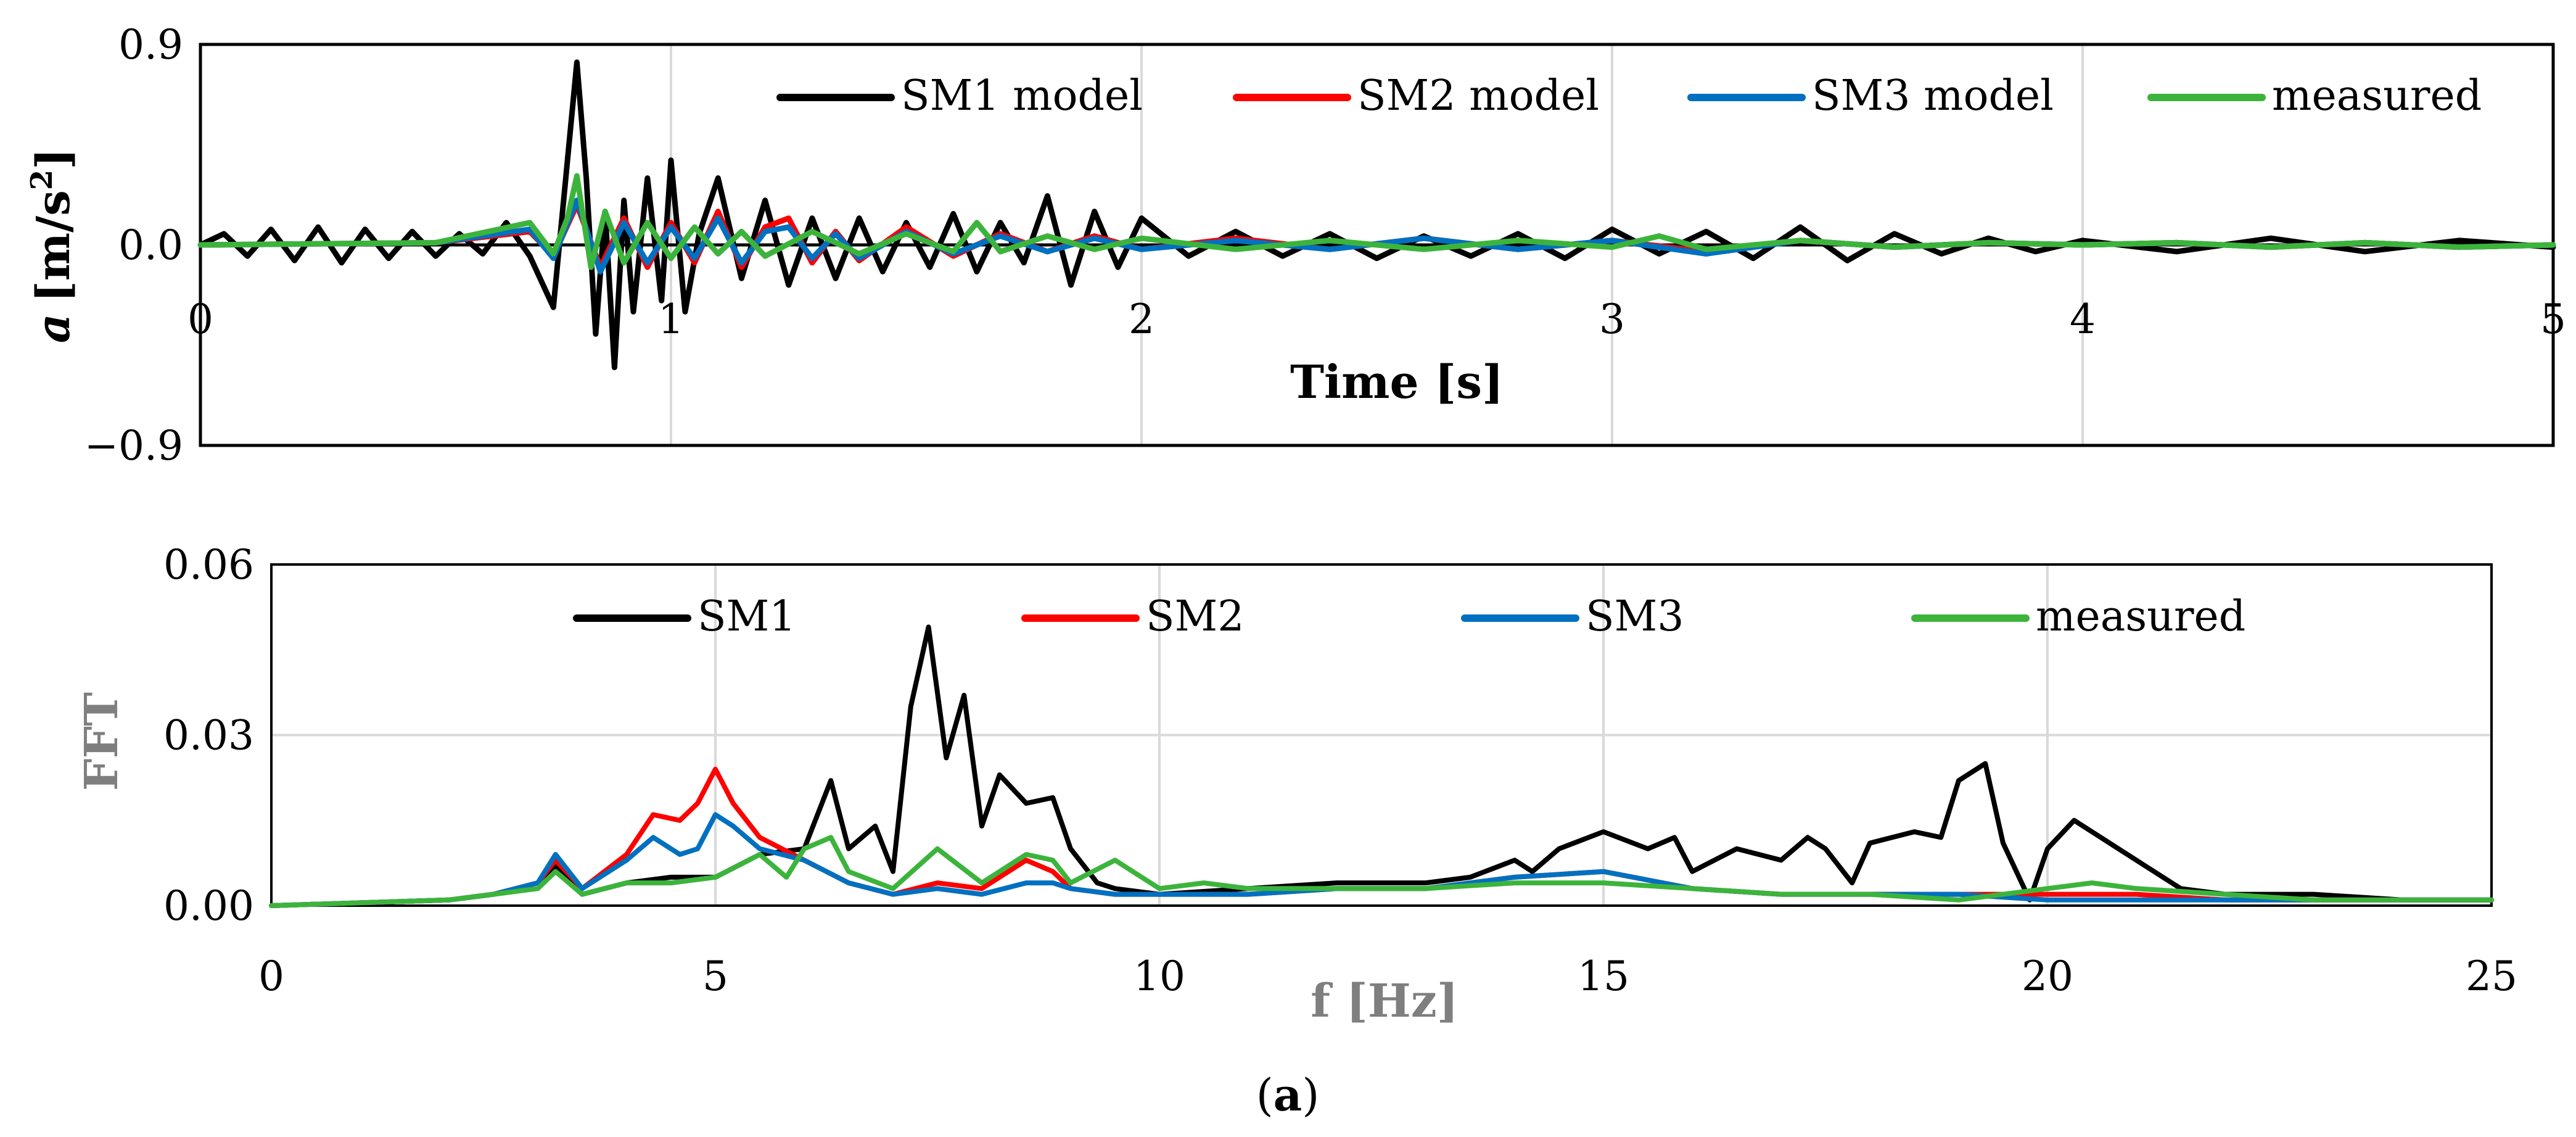 This screenshot has width=2576, height=1137. Describe the element at coordinates (1381, 871) in the screenshot. I see `chart-1-series-line-measured` at that location.